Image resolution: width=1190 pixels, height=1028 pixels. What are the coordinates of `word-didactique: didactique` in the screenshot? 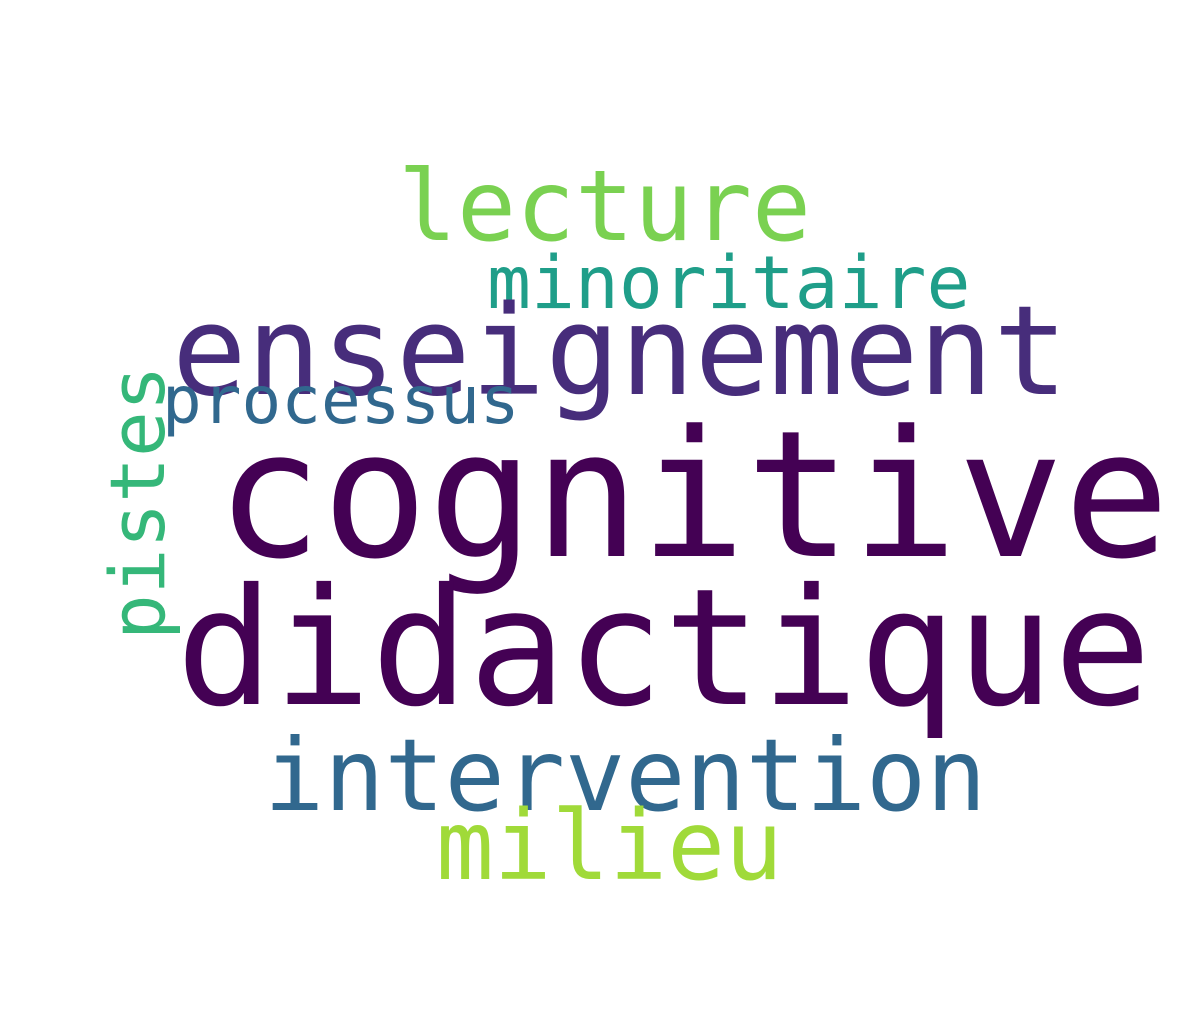 It's located at (663, 649).